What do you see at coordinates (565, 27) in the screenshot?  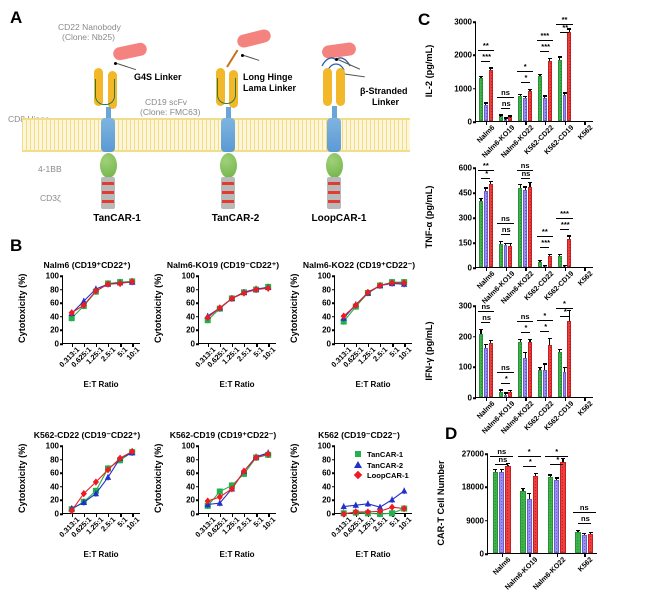 I see `significance-label-lower: **` at bounding box center [565, 27].